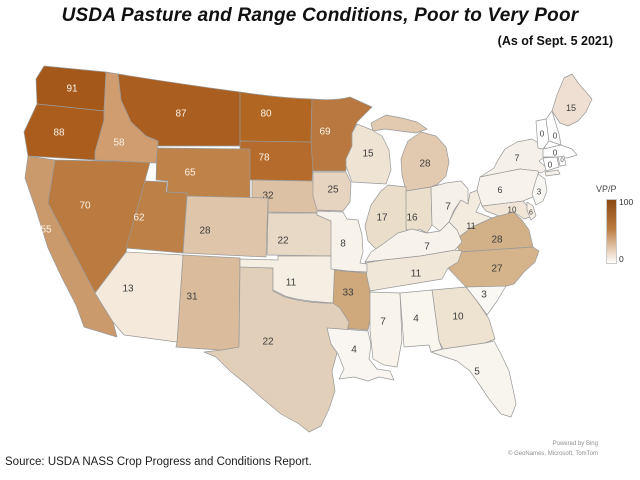 The height and width of the screenshot is (480, 640). I want to click on state-ky, so click(413, 242).